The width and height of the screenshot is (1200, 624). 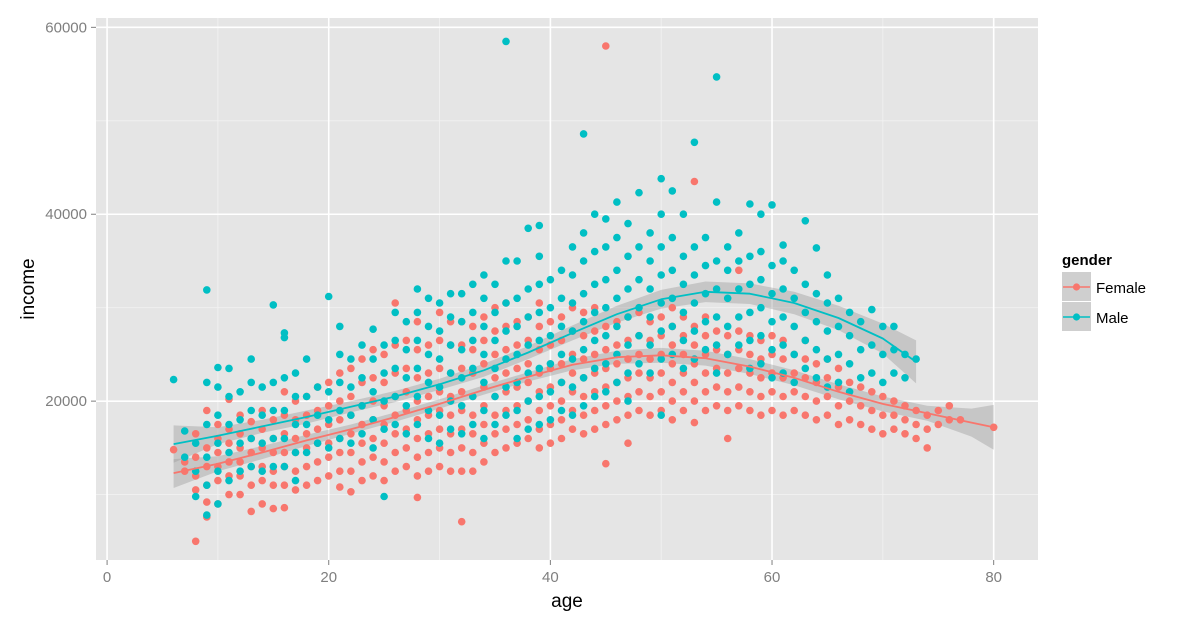 What do you see at coordinates (107, 577) in the screenshot?
I see `x-tick-label: 0` at bounding box center [107, 577].